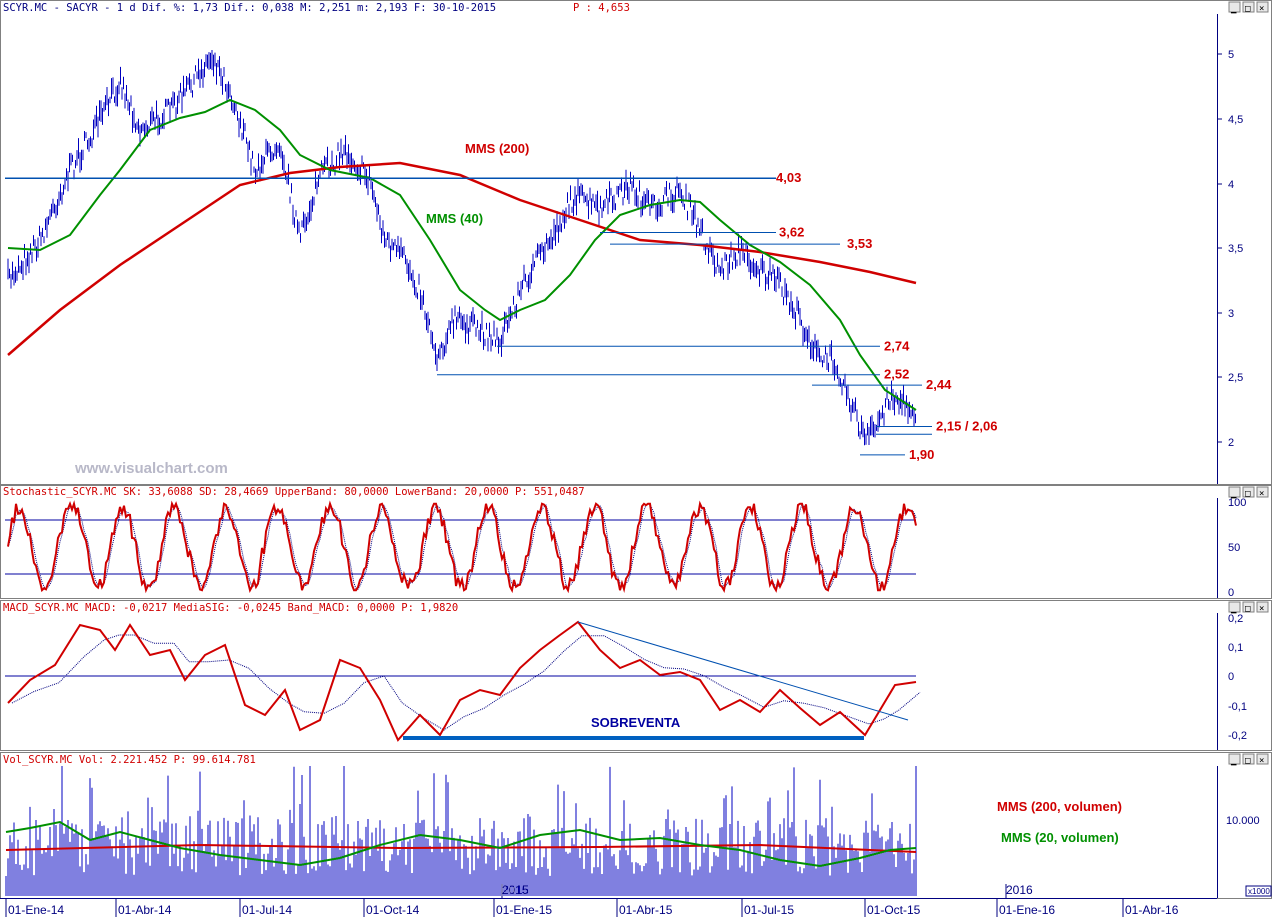  Describe the element at coordinates (1249, 856) in the screenshot. I see `volume-y-axis: 10.000 x1000` at that location.